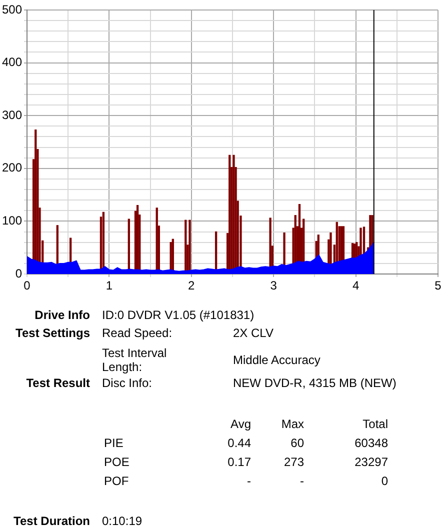 The width and height of the screenshot is (448, 529). Describe the element at coordinates (253, 333) in the screenshot. I see `text: 2X CLV` at that location.